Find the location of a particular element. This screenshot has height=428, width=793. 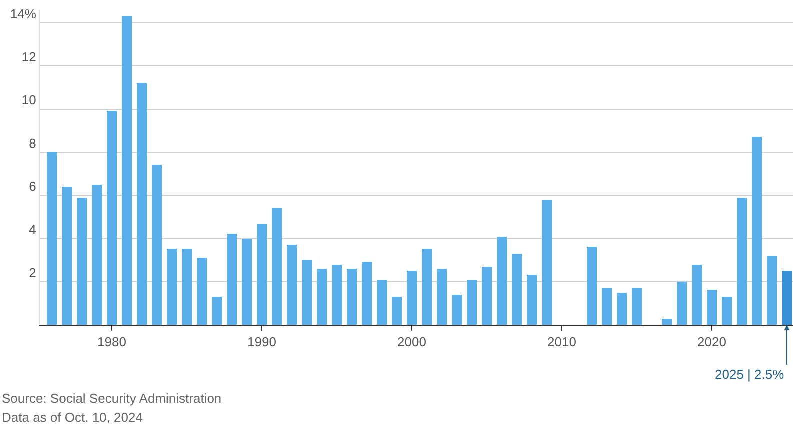

y-tick-label: 10 is located at coordinates (29, 100).